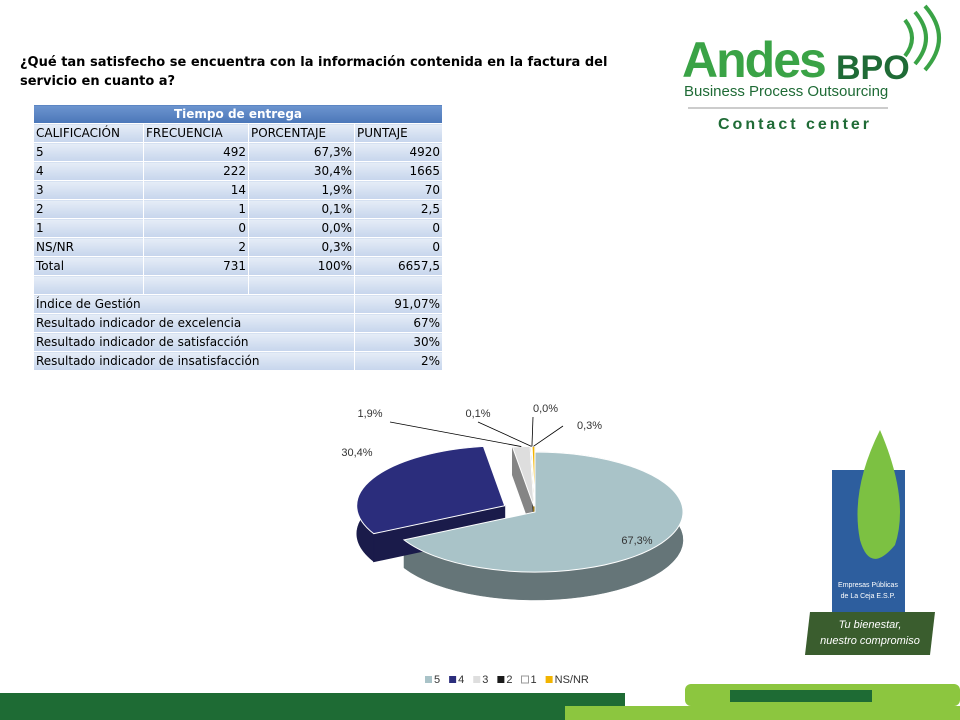 The height and width of the screenshot is (720, 960). I want to click on table-row: 5 492 67,3% 4920, so click(238, 152).